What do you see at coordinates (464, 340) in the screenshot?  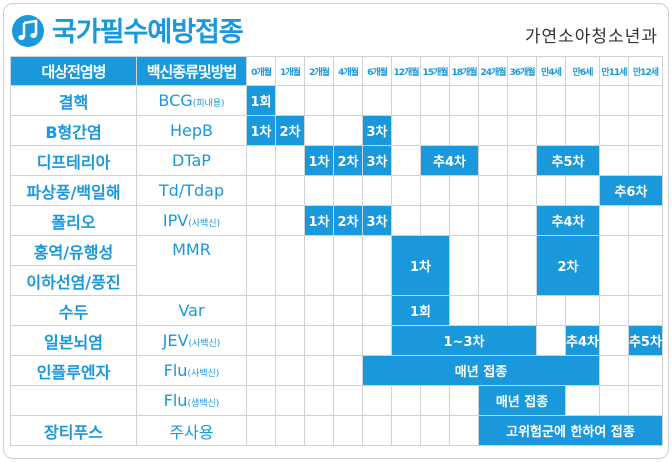 I see `dose-cell: 1~3차` at bounding box center [464, 340].